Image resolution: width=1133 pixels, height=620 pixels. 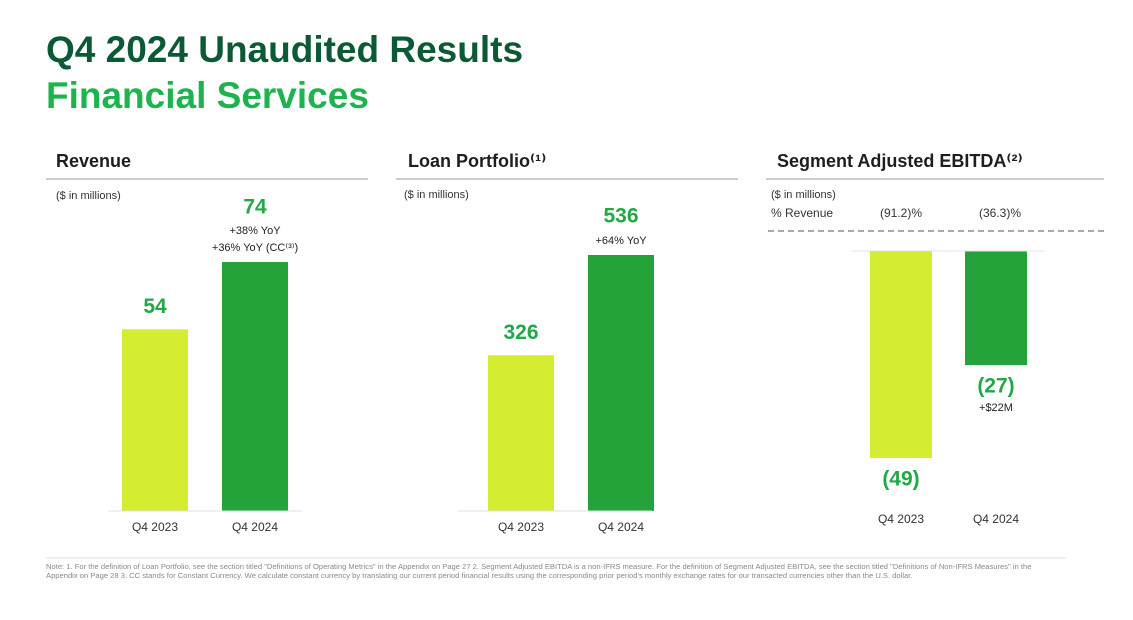 I want to click on chart-title: Segment Adjusted EBITDA⁽²⁾, so click(x=900, y=161).